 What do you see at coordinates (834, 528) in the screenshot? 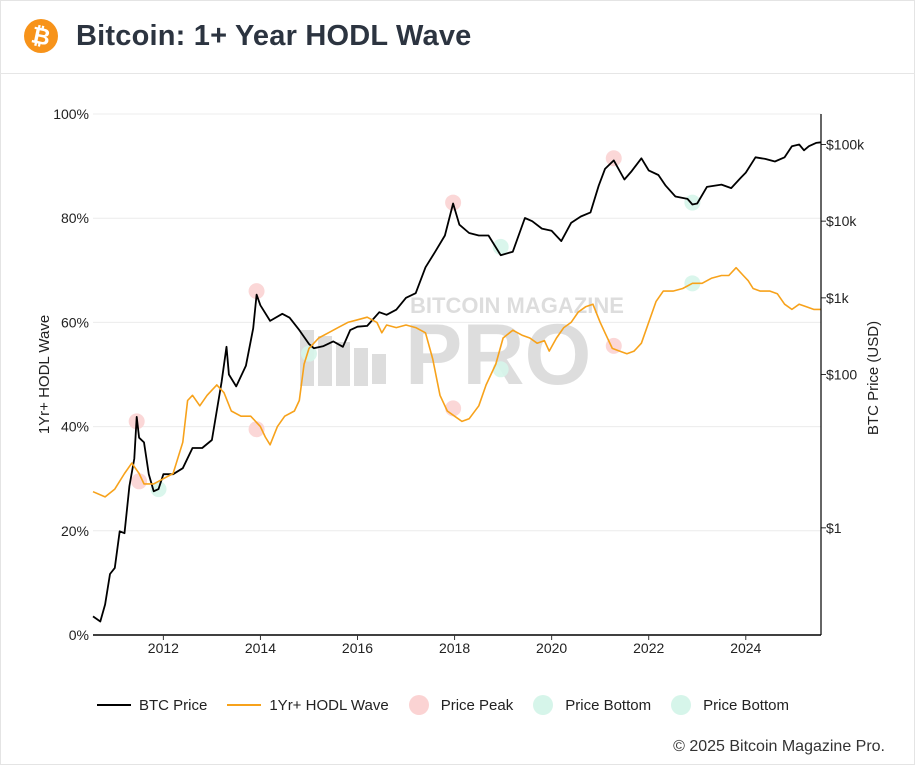
I see `y-right-tick-label: $1` at bounding box center [834, 528].